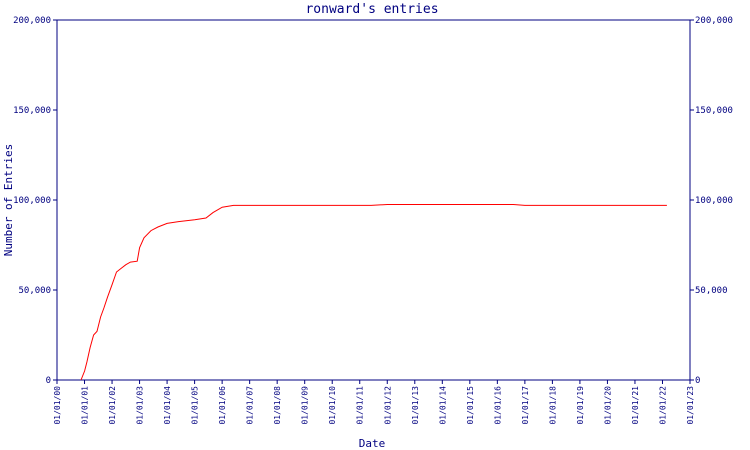  What do you see at coordinates (714, 201) in the screenshot?
I see `y-tick-label-right: 100,000` at bounding box center [714, 201].